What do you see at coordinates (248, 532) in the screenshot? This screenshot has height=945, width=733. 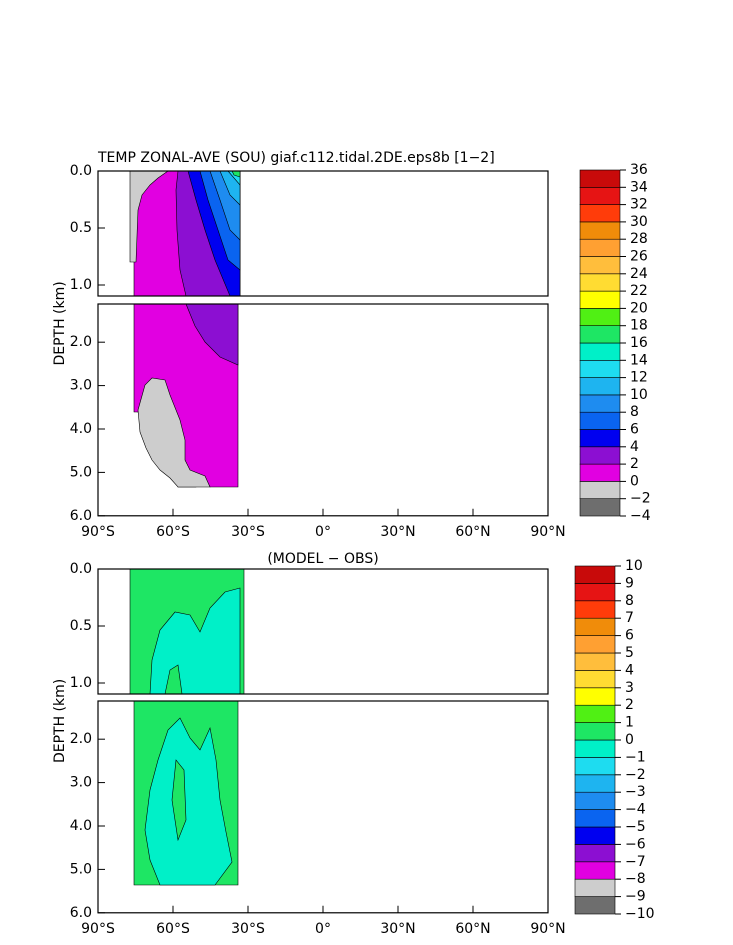 I see `x-tick-label: 30°S` at bounding box center [248, 532].